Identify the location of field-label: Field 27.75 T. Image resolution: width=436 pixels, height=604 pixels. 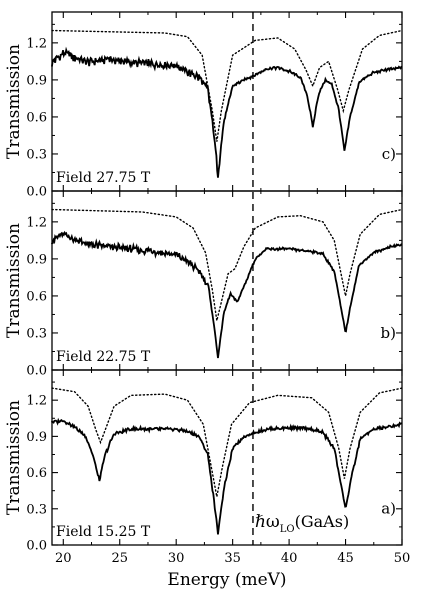
(103, 178).